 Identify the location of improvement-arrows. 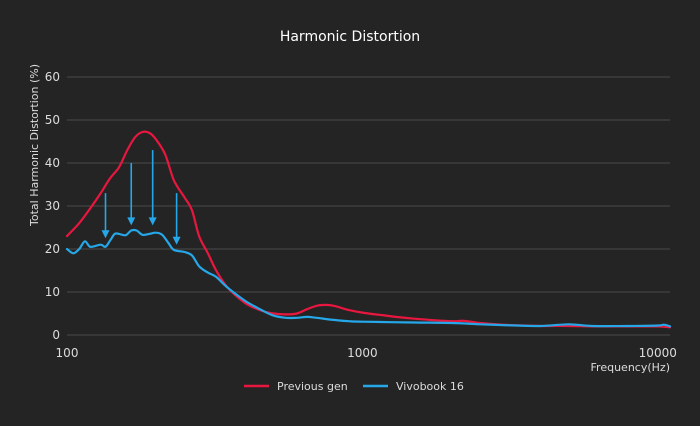
(141, 197).